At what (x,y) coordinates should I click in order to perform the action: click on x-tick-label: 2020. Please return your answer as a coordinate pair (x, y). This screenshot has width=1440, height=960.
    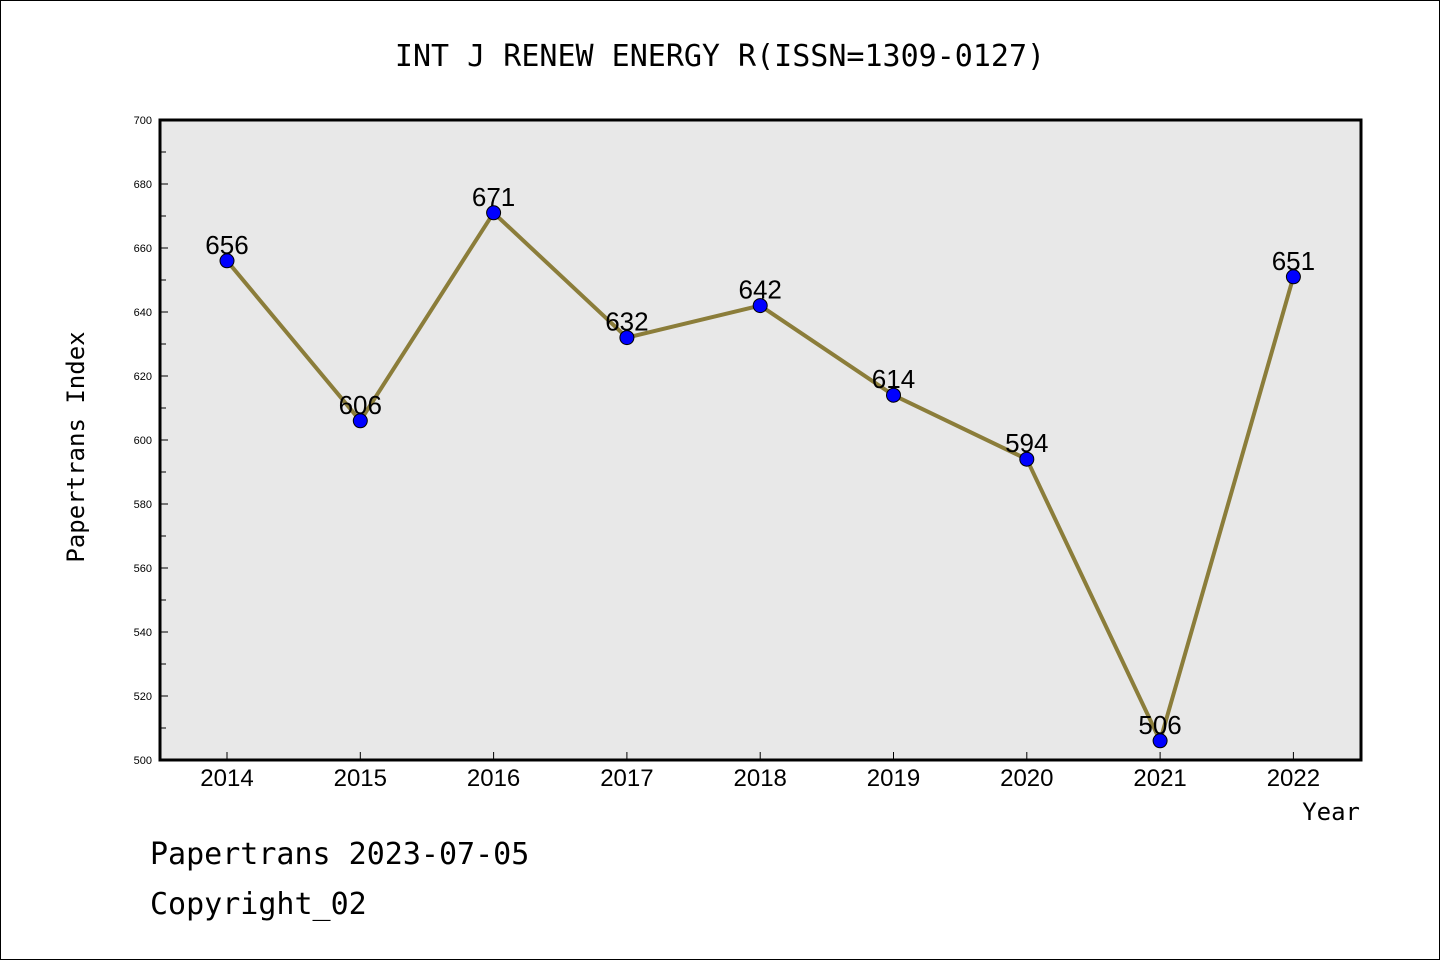
    Looking at the image, I should click on (1026, 778).